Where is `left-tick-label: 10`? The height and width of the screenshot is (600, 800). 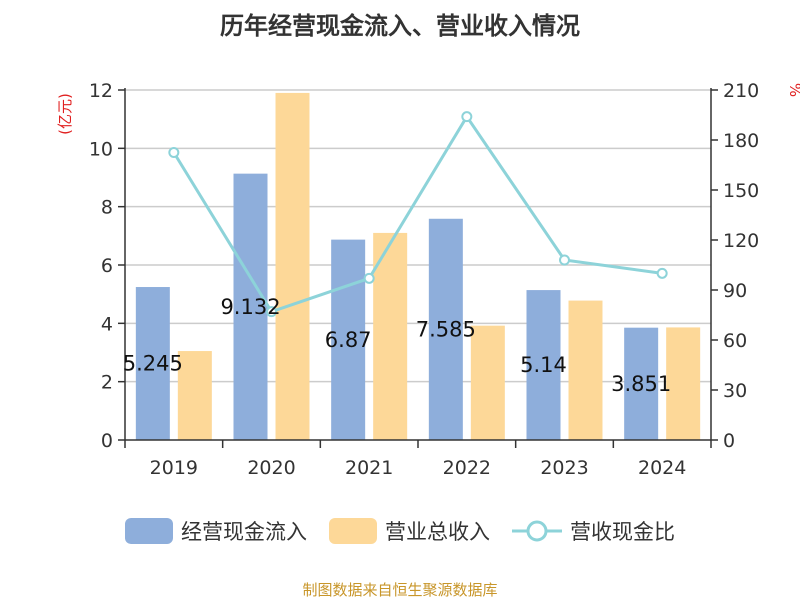 left-tick-label: 10 is located at coordinates (101, 149).